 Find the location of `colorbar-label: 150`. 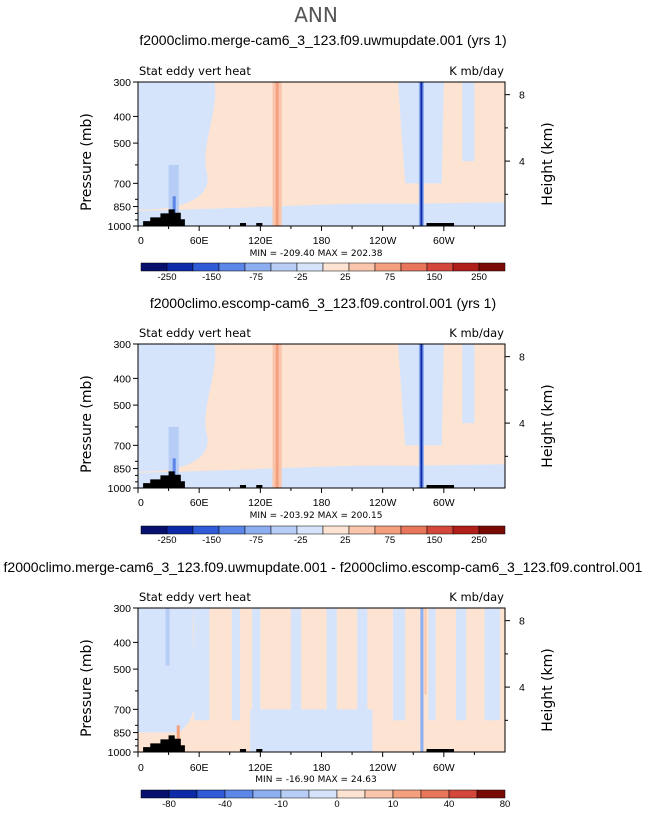

colorbar-label: 150 is located at coordinates (434, 277).